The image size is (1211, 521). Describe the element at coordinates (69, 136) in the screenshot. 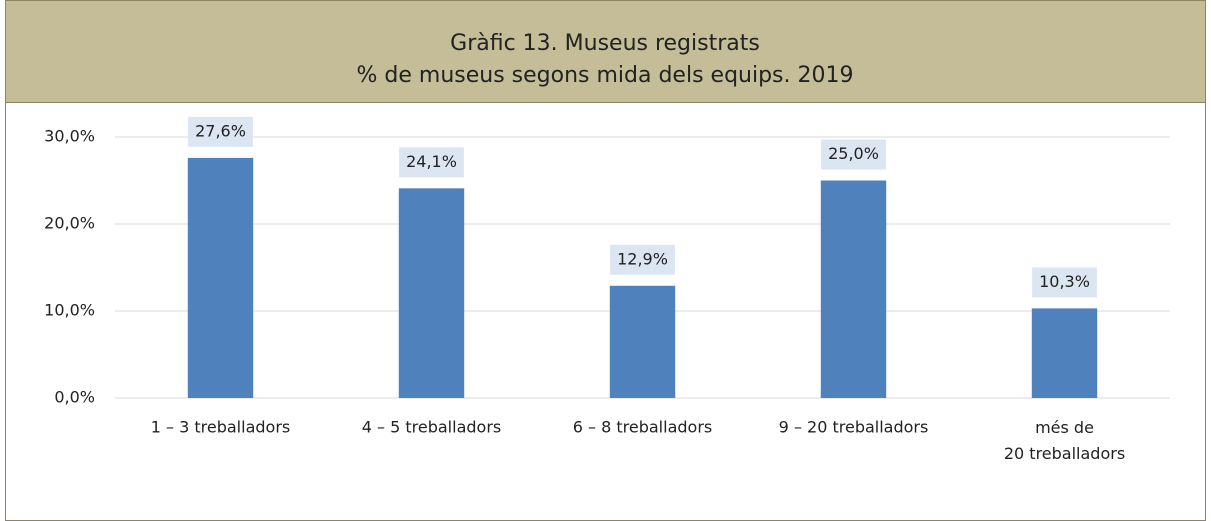

I see `y-tick-label: 30,0%` at that location.